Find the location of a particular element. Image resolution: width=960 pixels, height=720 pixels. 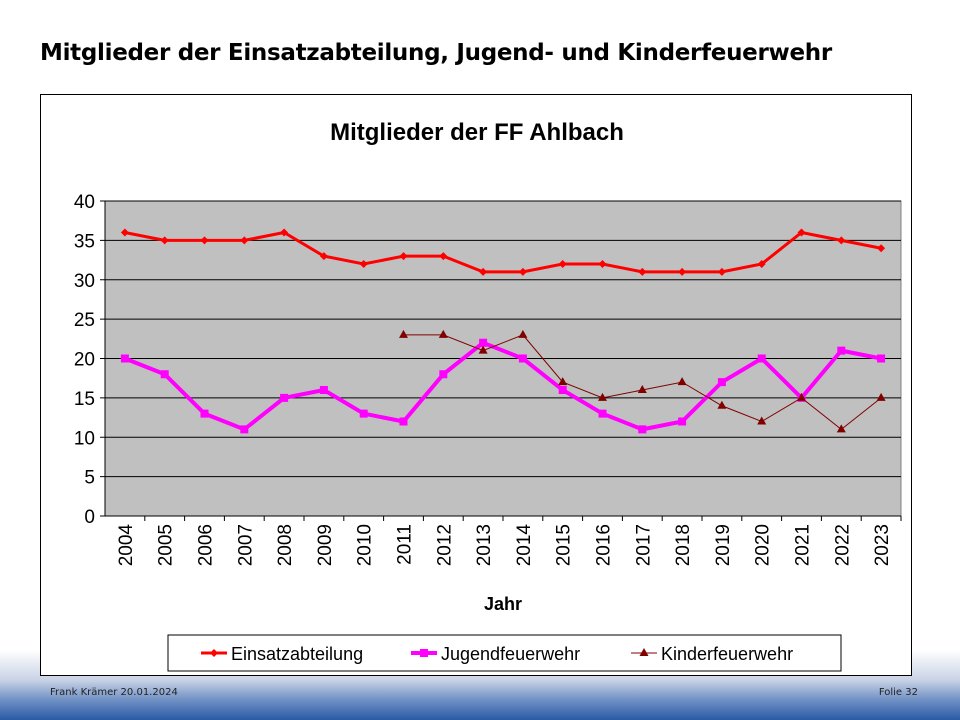

x-tick-label: 2022 is located at coordinates (842, 545).